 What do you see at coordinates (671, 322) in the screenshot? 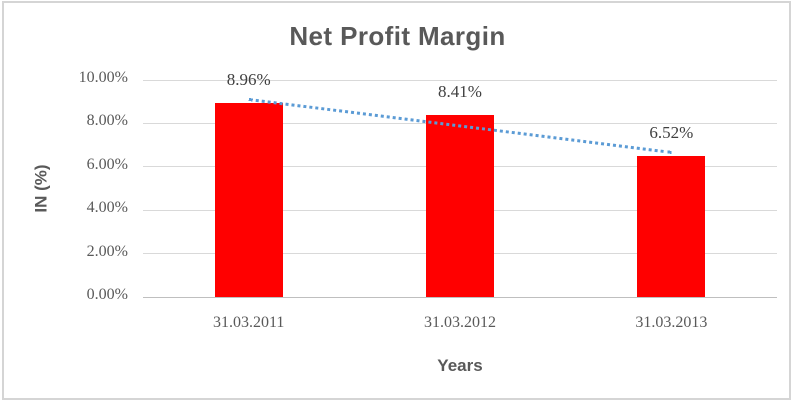
I see `x-tick-label: 31.03.2013` at bounding box center [671, 322].